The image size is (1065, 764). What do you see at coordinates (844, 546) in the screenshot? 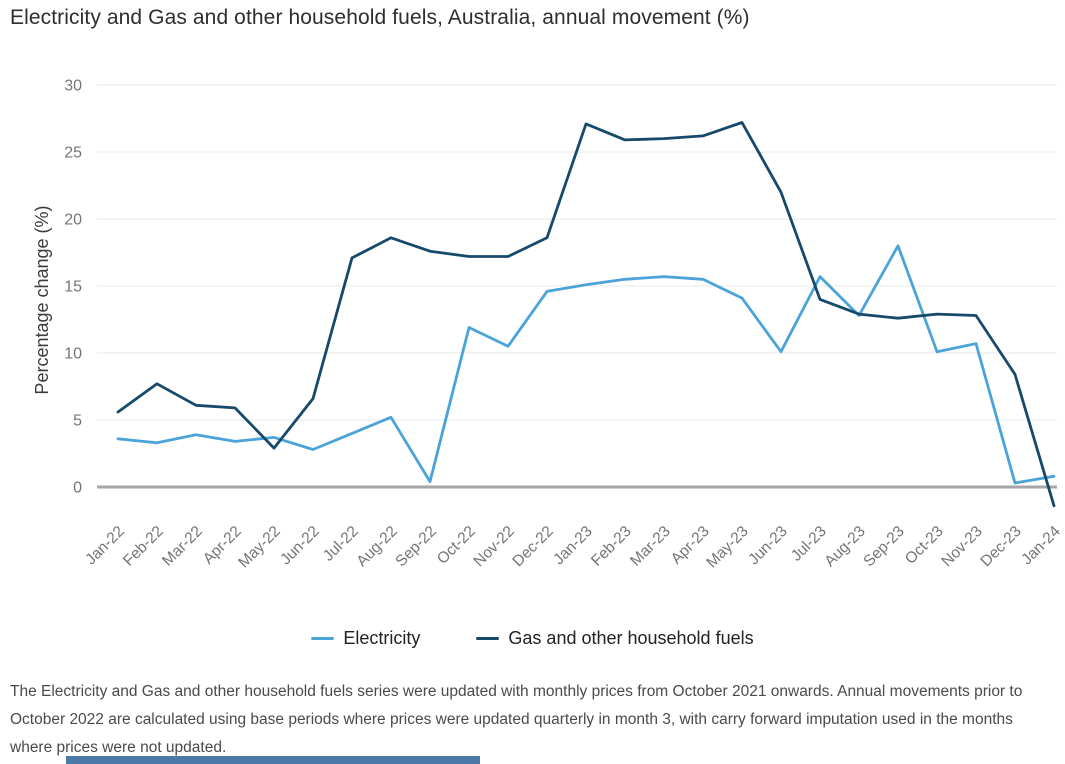
I see `x-tick-label: Aug-23` at bounding box center [844, 546].